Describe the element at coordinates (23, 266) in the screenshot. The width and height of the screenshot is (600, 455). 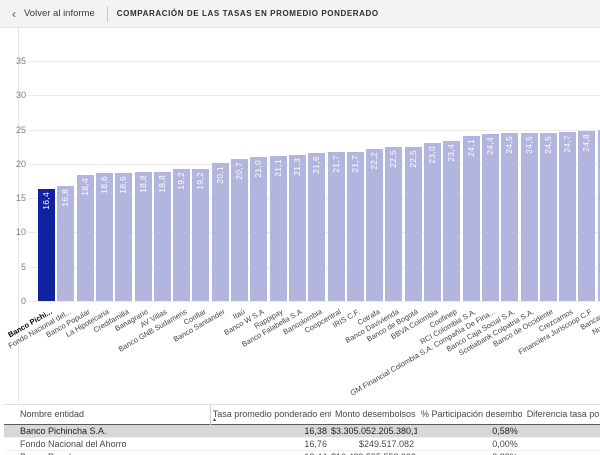
I see `y-axis-tick-label: 5` at that location.